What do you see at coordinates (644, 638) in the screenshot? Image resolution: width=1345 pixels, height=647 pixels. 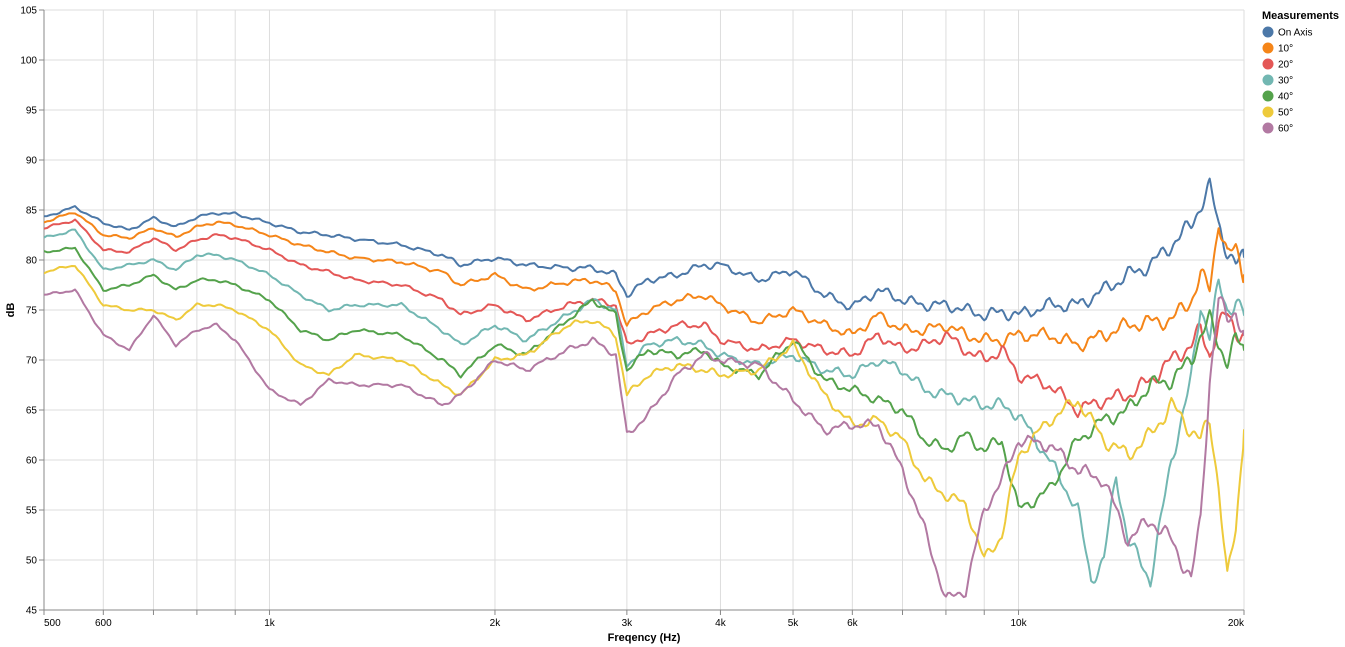 I see `x-axis-title: Freqency (Hz)` at bounding box center [644, 638].